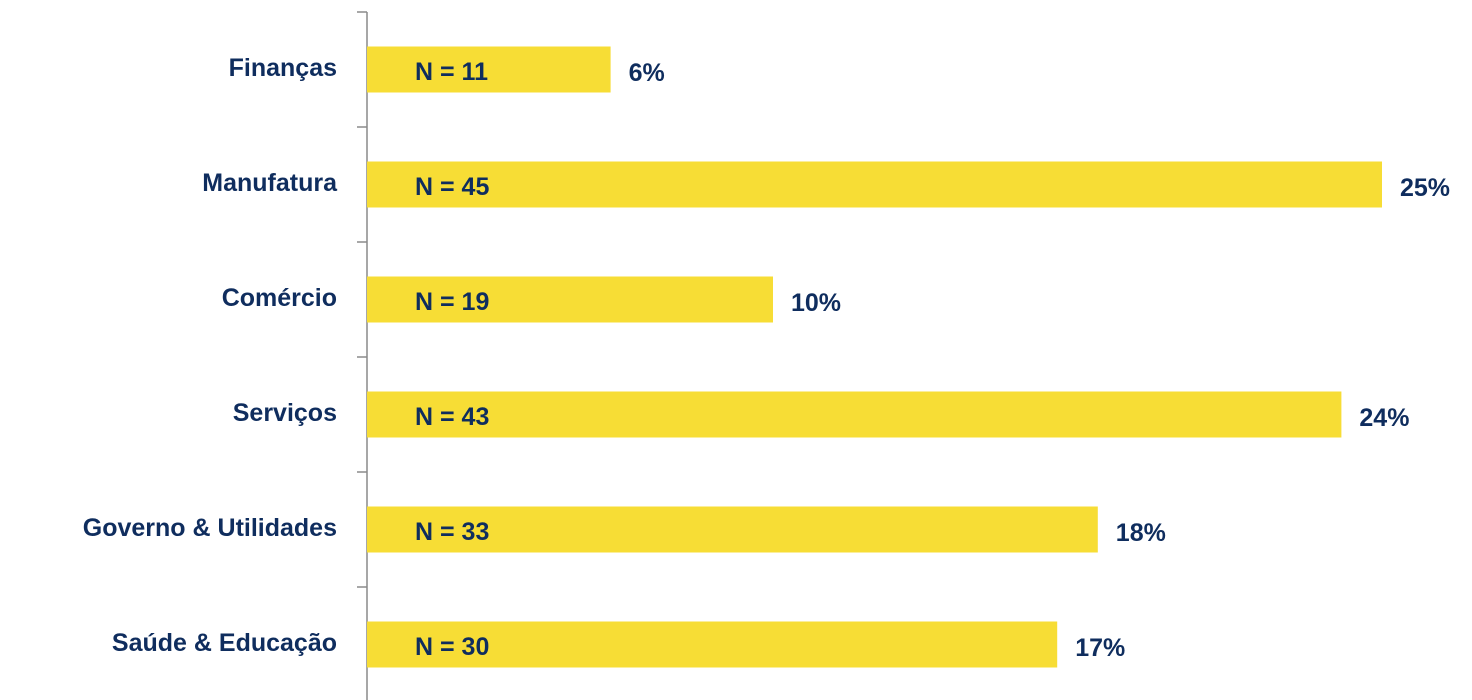 The image size is (1472, 700). What do you see at coordinates (270, 183) in the screenshot?
I see `y-tick-label: Manufatura` at bounding box center [270, 183].